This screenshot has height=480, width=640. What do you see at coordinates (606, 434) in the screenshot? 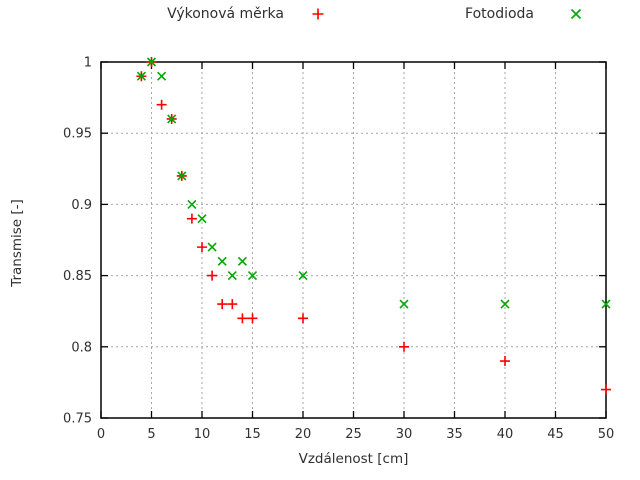
I see `x-tick-label: 50` at bounding box center [606, 434].